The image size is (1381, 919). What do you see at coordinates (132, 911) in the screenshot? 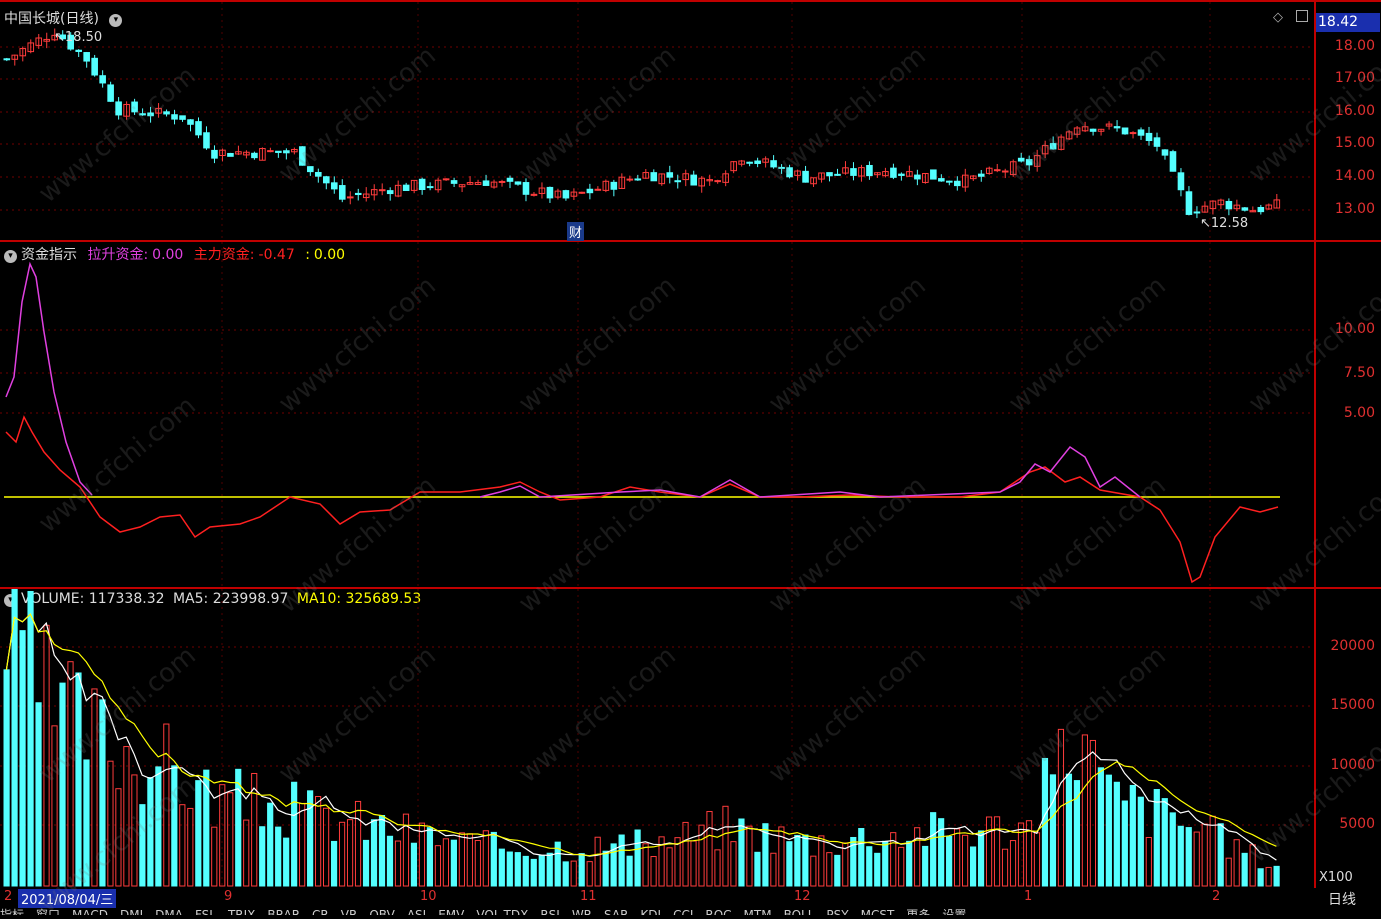
I see `indicator-tab: DMI` at bounding box center [132, 911].